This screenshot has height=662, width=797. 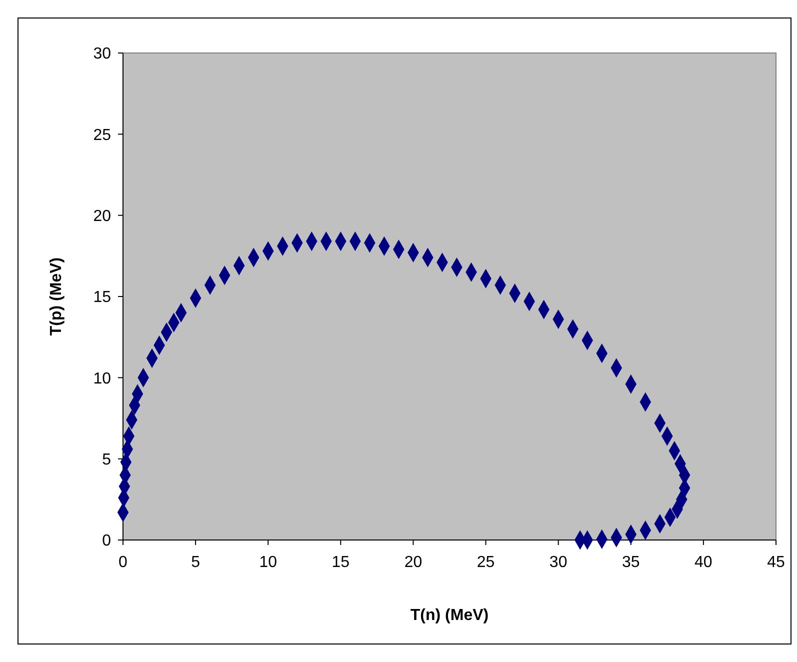 What do you see at coordinates (107, 459) in the screenshot?
I see `y-tick-label: 5` at bounding box center [107, 459].